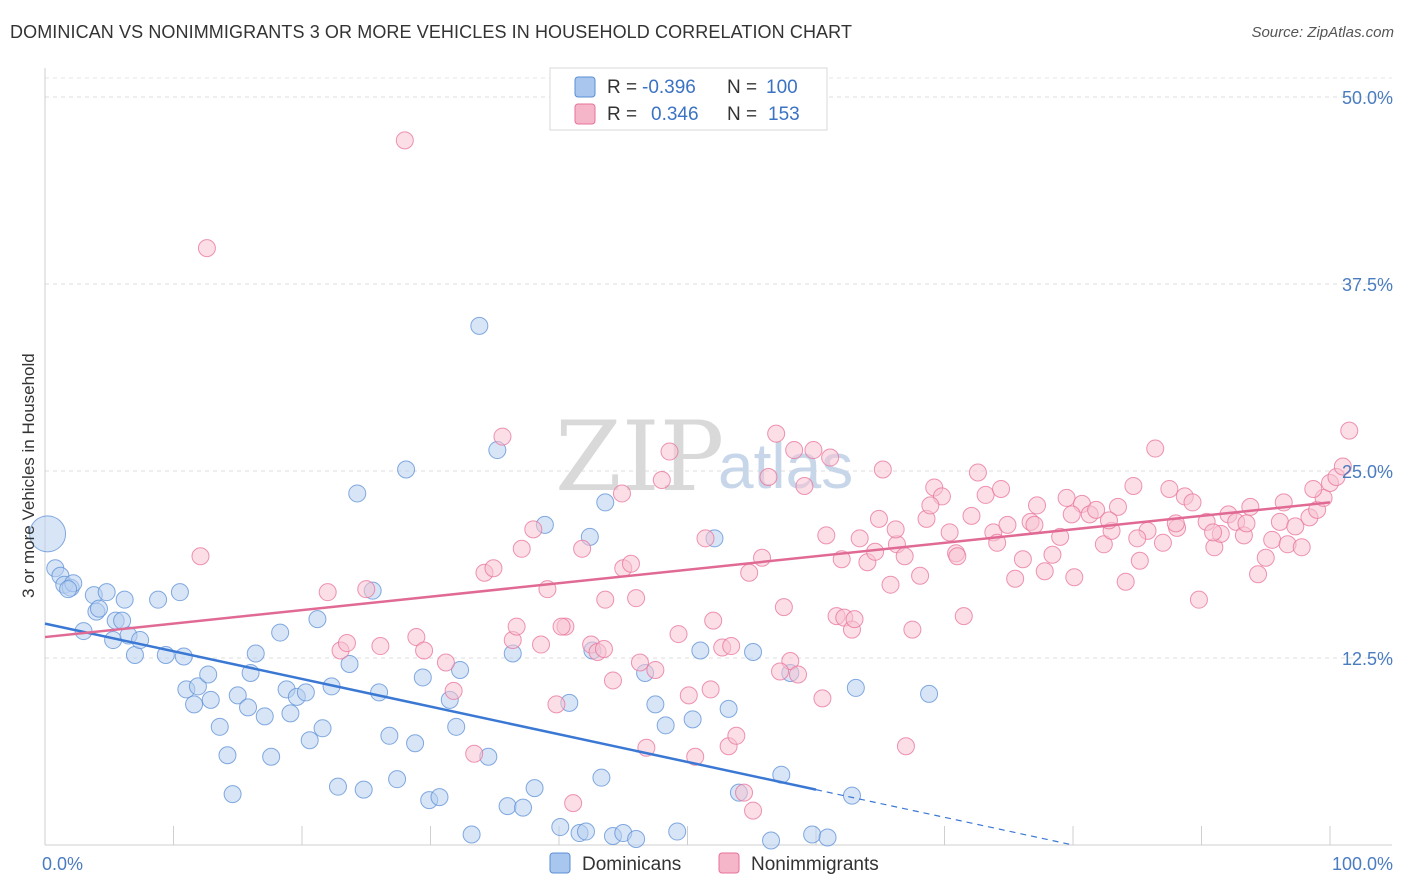 The width and height of the screenshot is (1406, 892). I want to click on legend-top: R = -0.396 N = 100 R = 0.346 N = 153, so click(688, 99).